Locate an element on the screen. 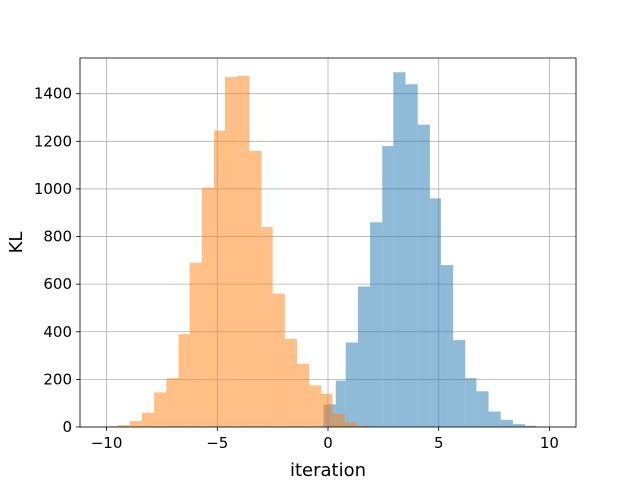  y-tick-label: 1000 is located at coordinates (53, 189).